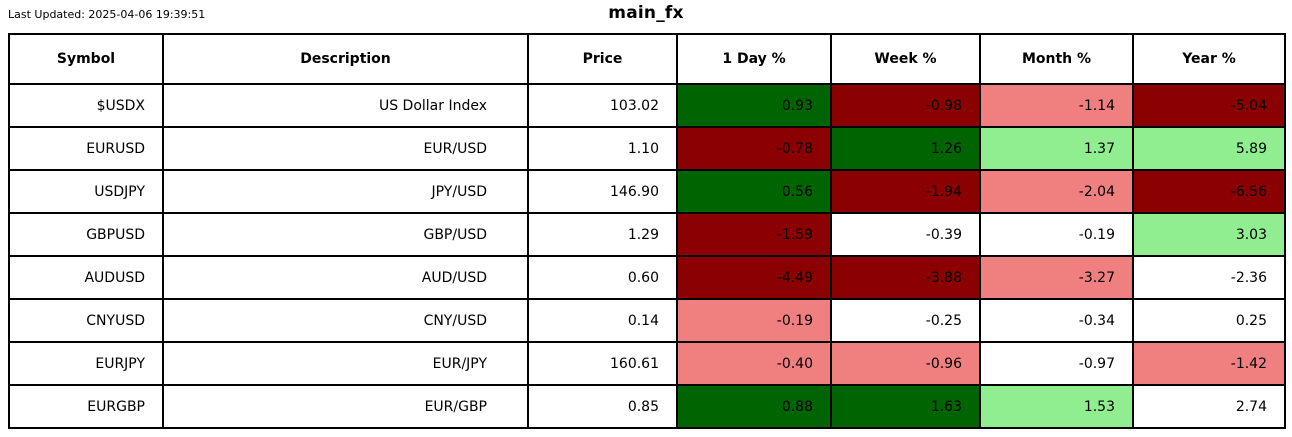 This screenshot has width=1292, height=437. What do you see at coordinates (1209, 148) in the screenshot?
I see `change-cell-year: 5.89` at bounding box center [1209, 148].